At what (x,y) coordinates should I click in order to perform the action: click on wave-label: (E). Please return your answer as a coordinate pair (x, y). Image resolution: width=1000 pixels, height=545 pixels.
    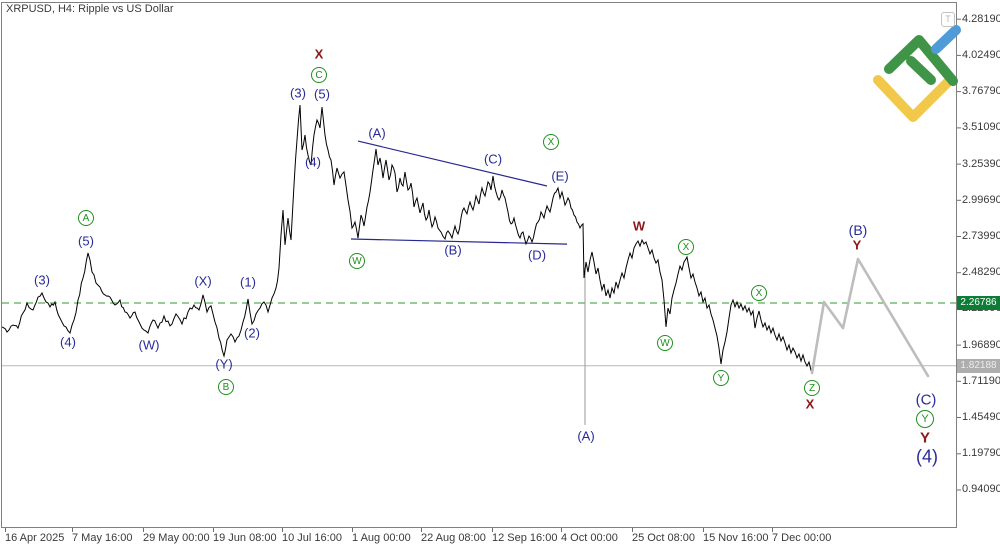
    Looking at the image, I should click on (560, 176).